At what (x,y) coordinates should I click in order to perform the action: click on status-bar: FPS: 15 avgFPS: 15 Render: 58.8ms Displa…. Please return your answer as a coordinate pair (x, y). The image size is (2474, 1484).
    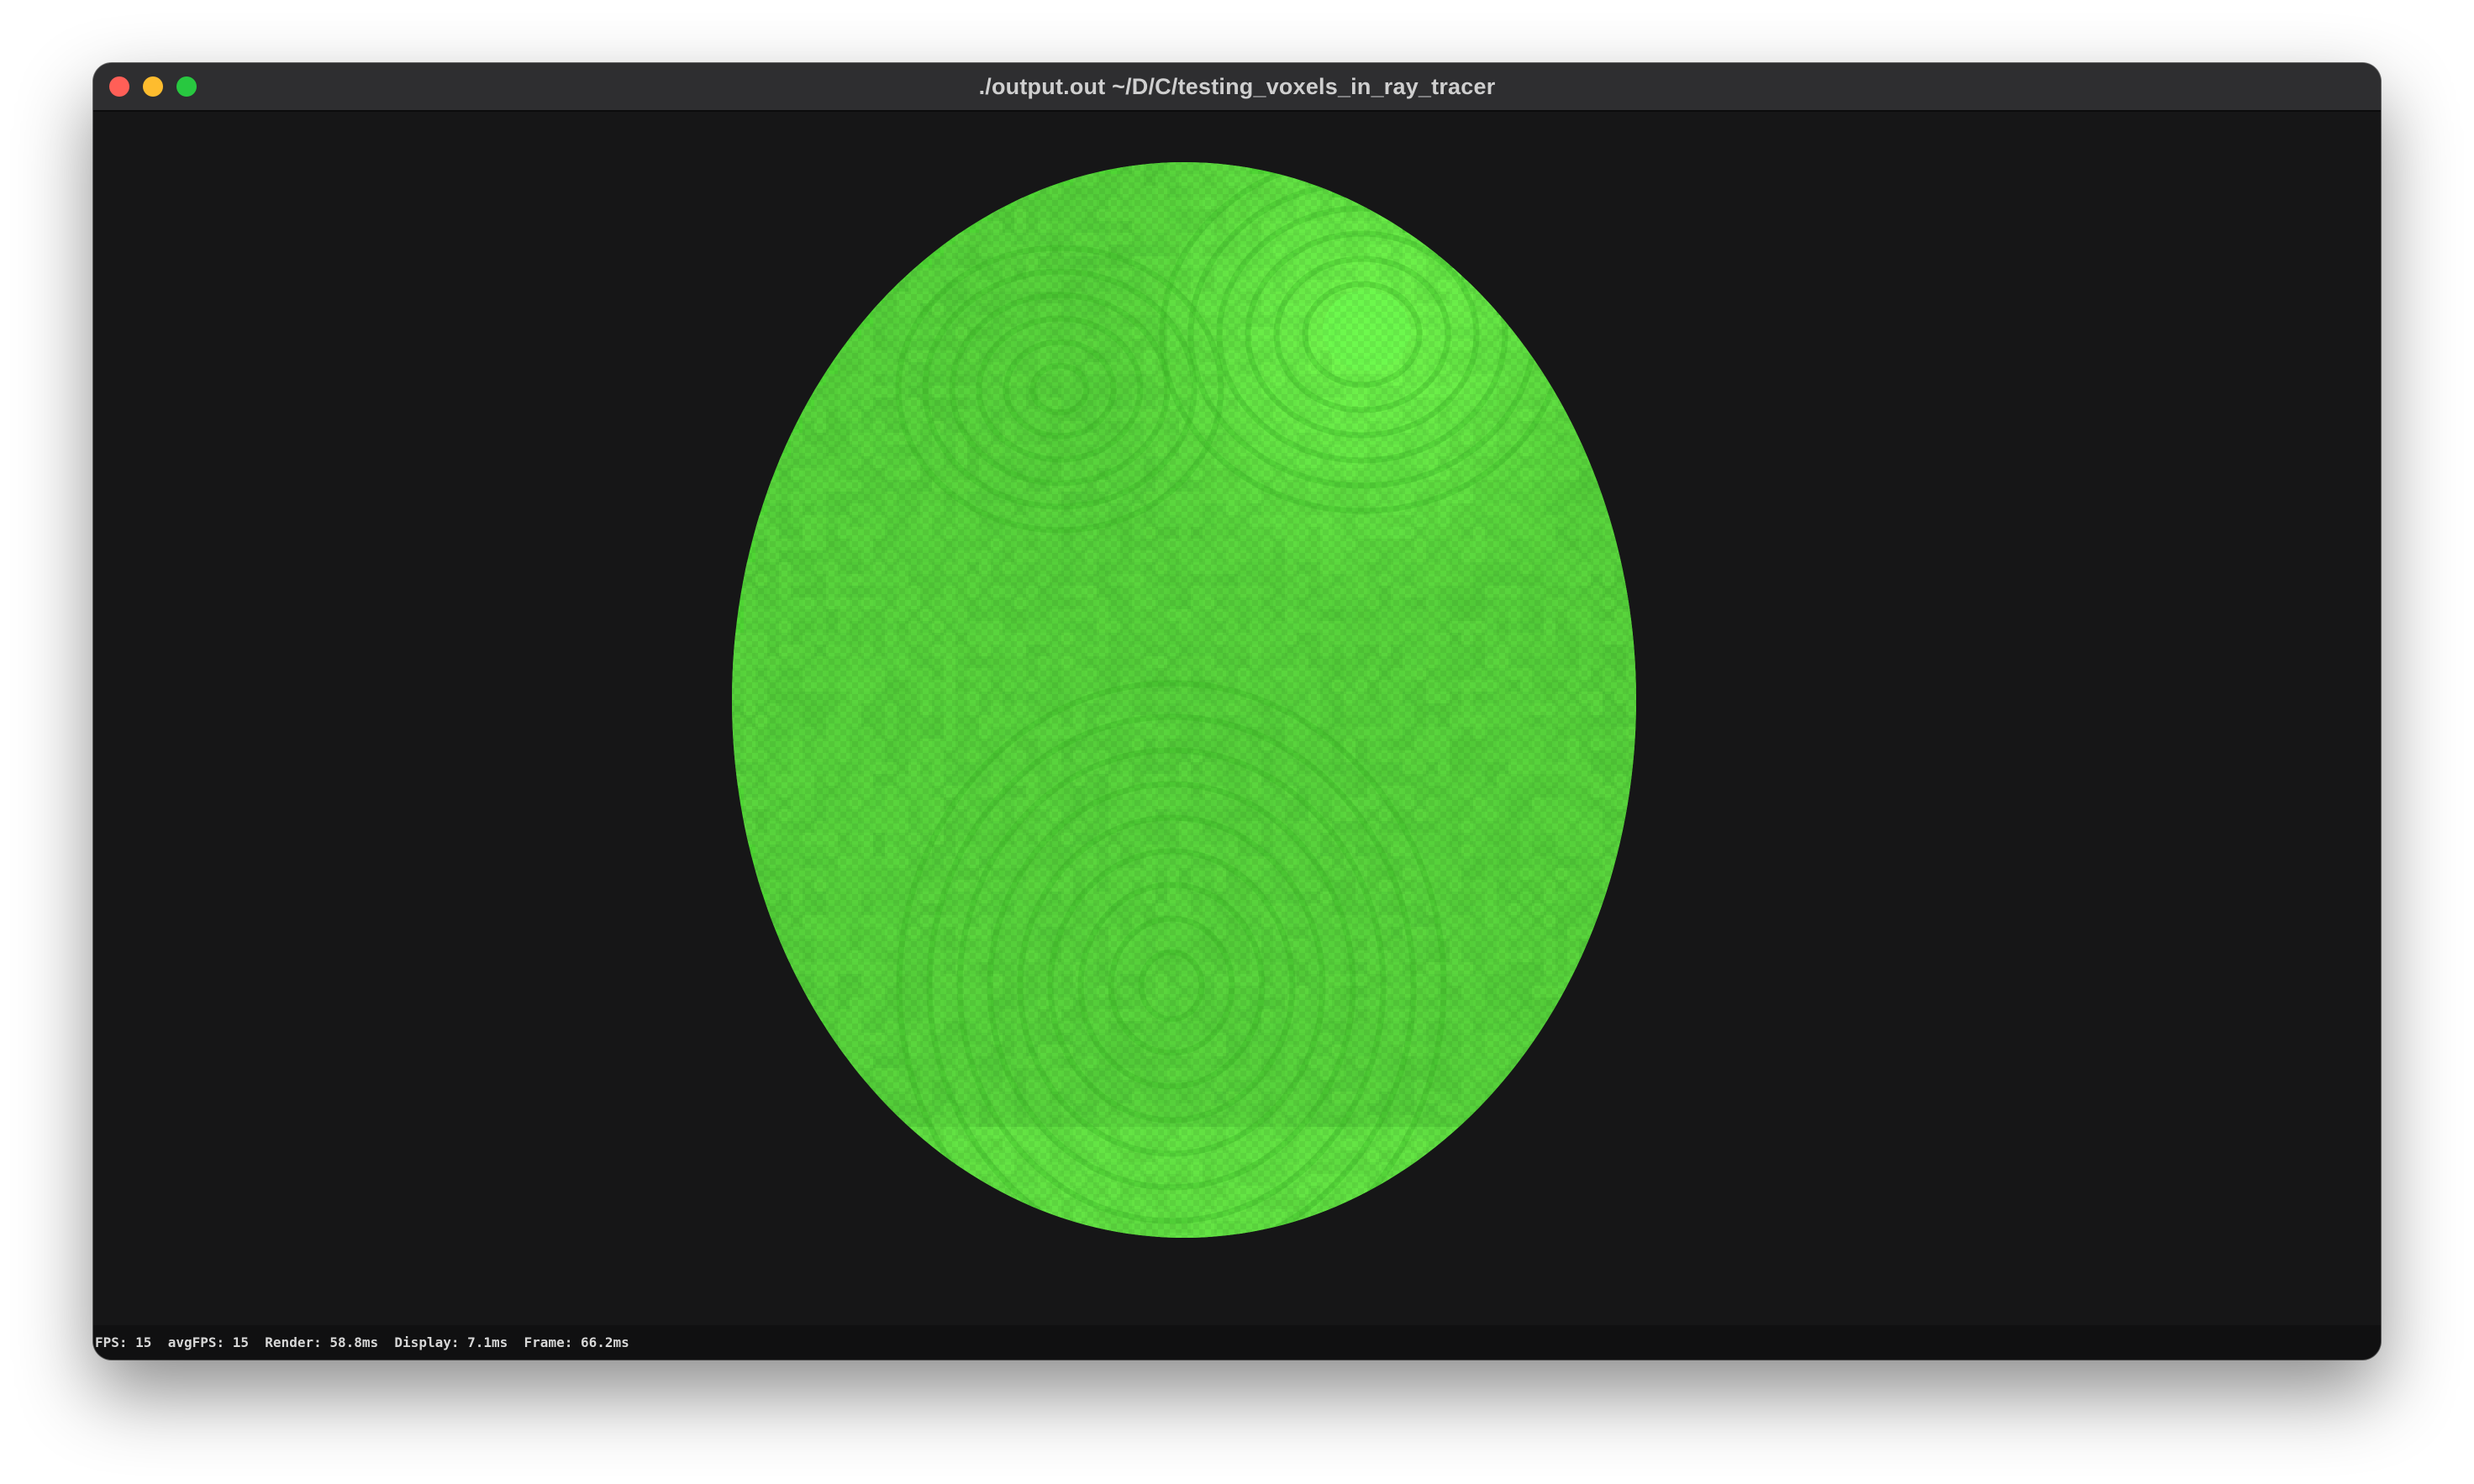
    Looking at the image, I should click on (1237, 1342).